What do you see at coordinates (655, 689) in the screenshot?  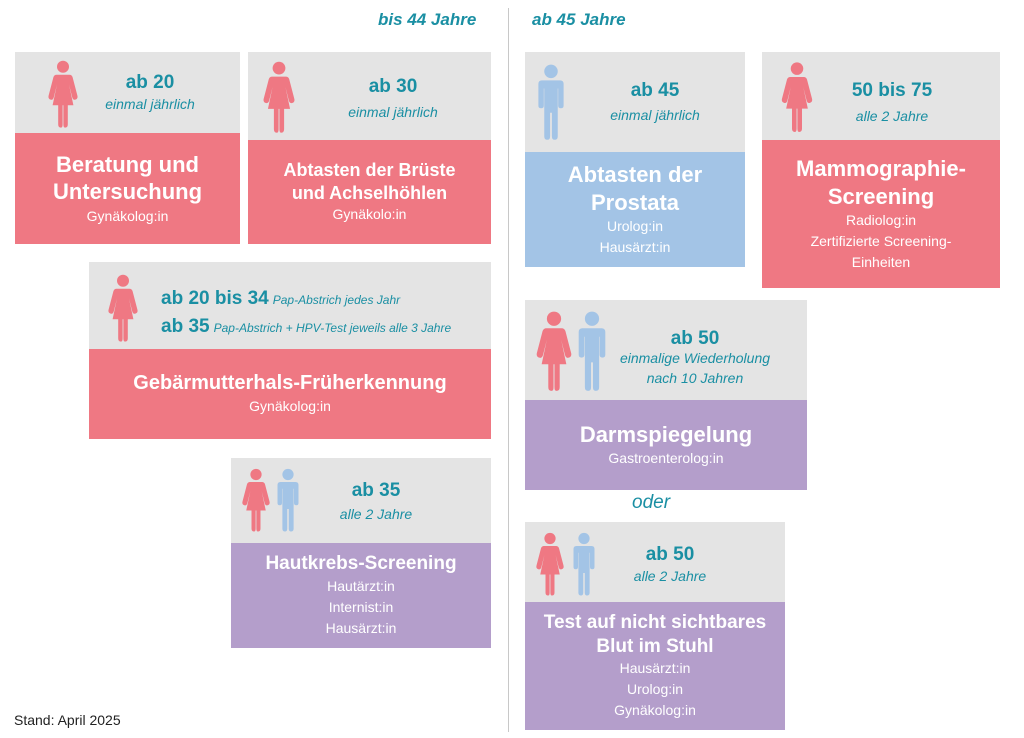 I see `specialist-label-2: Urolog:in` at bounding box center [655, 689].